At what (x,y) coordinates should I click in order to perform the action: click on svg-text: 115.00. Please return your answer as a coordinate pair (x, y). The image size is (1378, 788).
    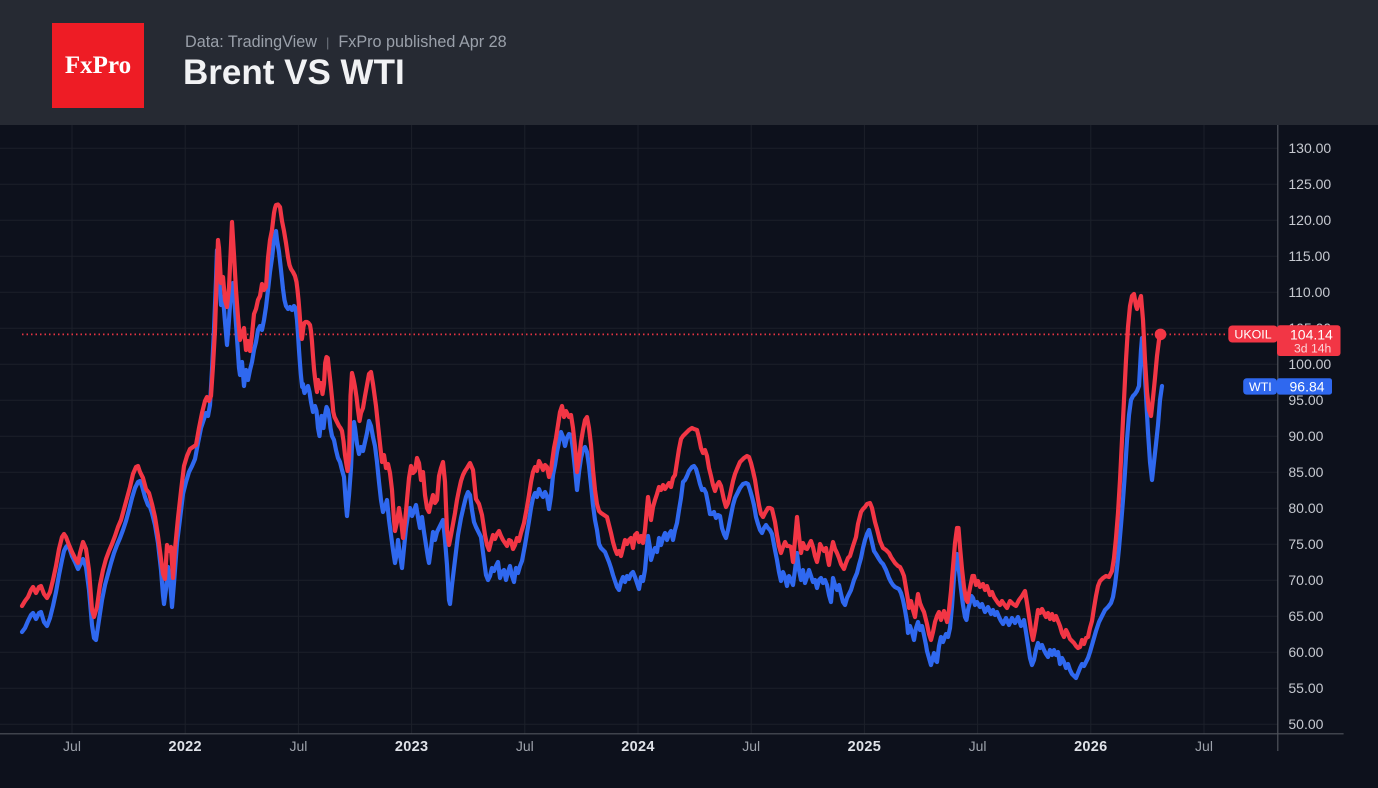
    Looking at the image, I should click on (1309, 256).